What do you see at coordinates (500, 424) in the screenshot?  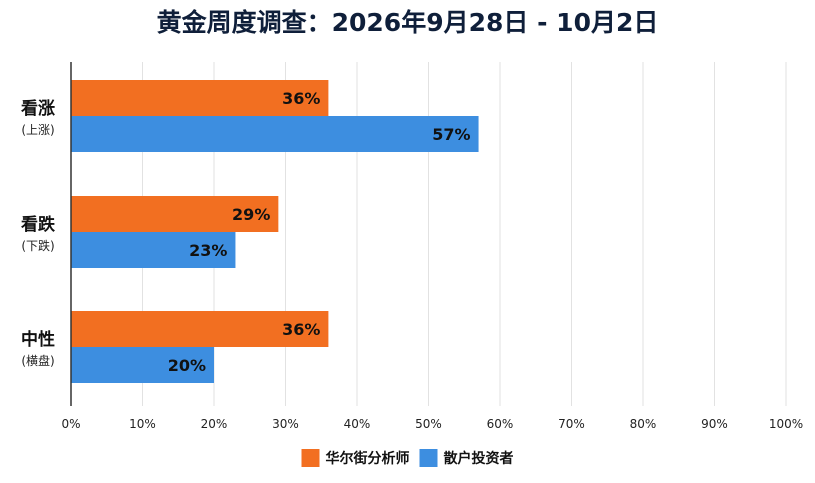 I see `x-tick-label: 60%` at bounding box center [500, 424].